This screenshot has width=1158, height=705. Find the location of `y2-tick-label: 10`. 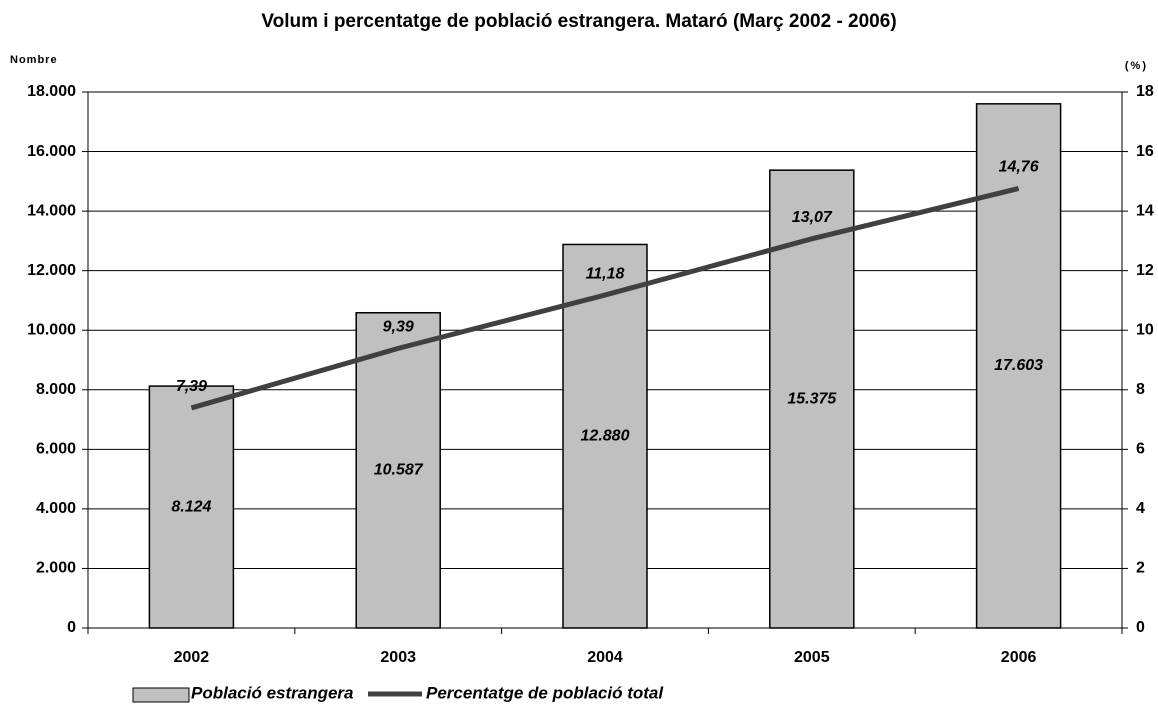

y2-tick-label: 10 is located at coordinates (1145, 329).